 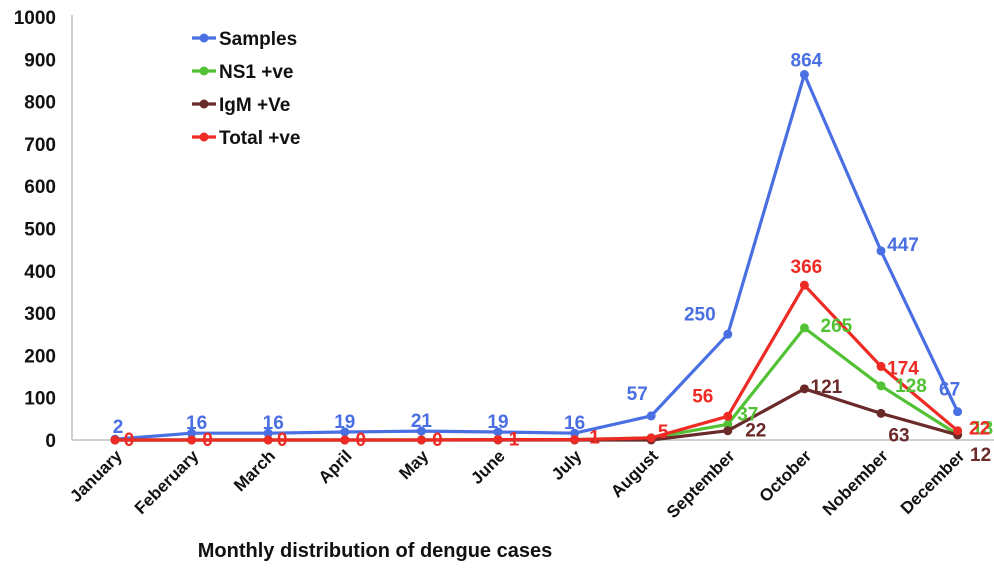 I want to click on data-label: 13, so click(x=982, y=429).